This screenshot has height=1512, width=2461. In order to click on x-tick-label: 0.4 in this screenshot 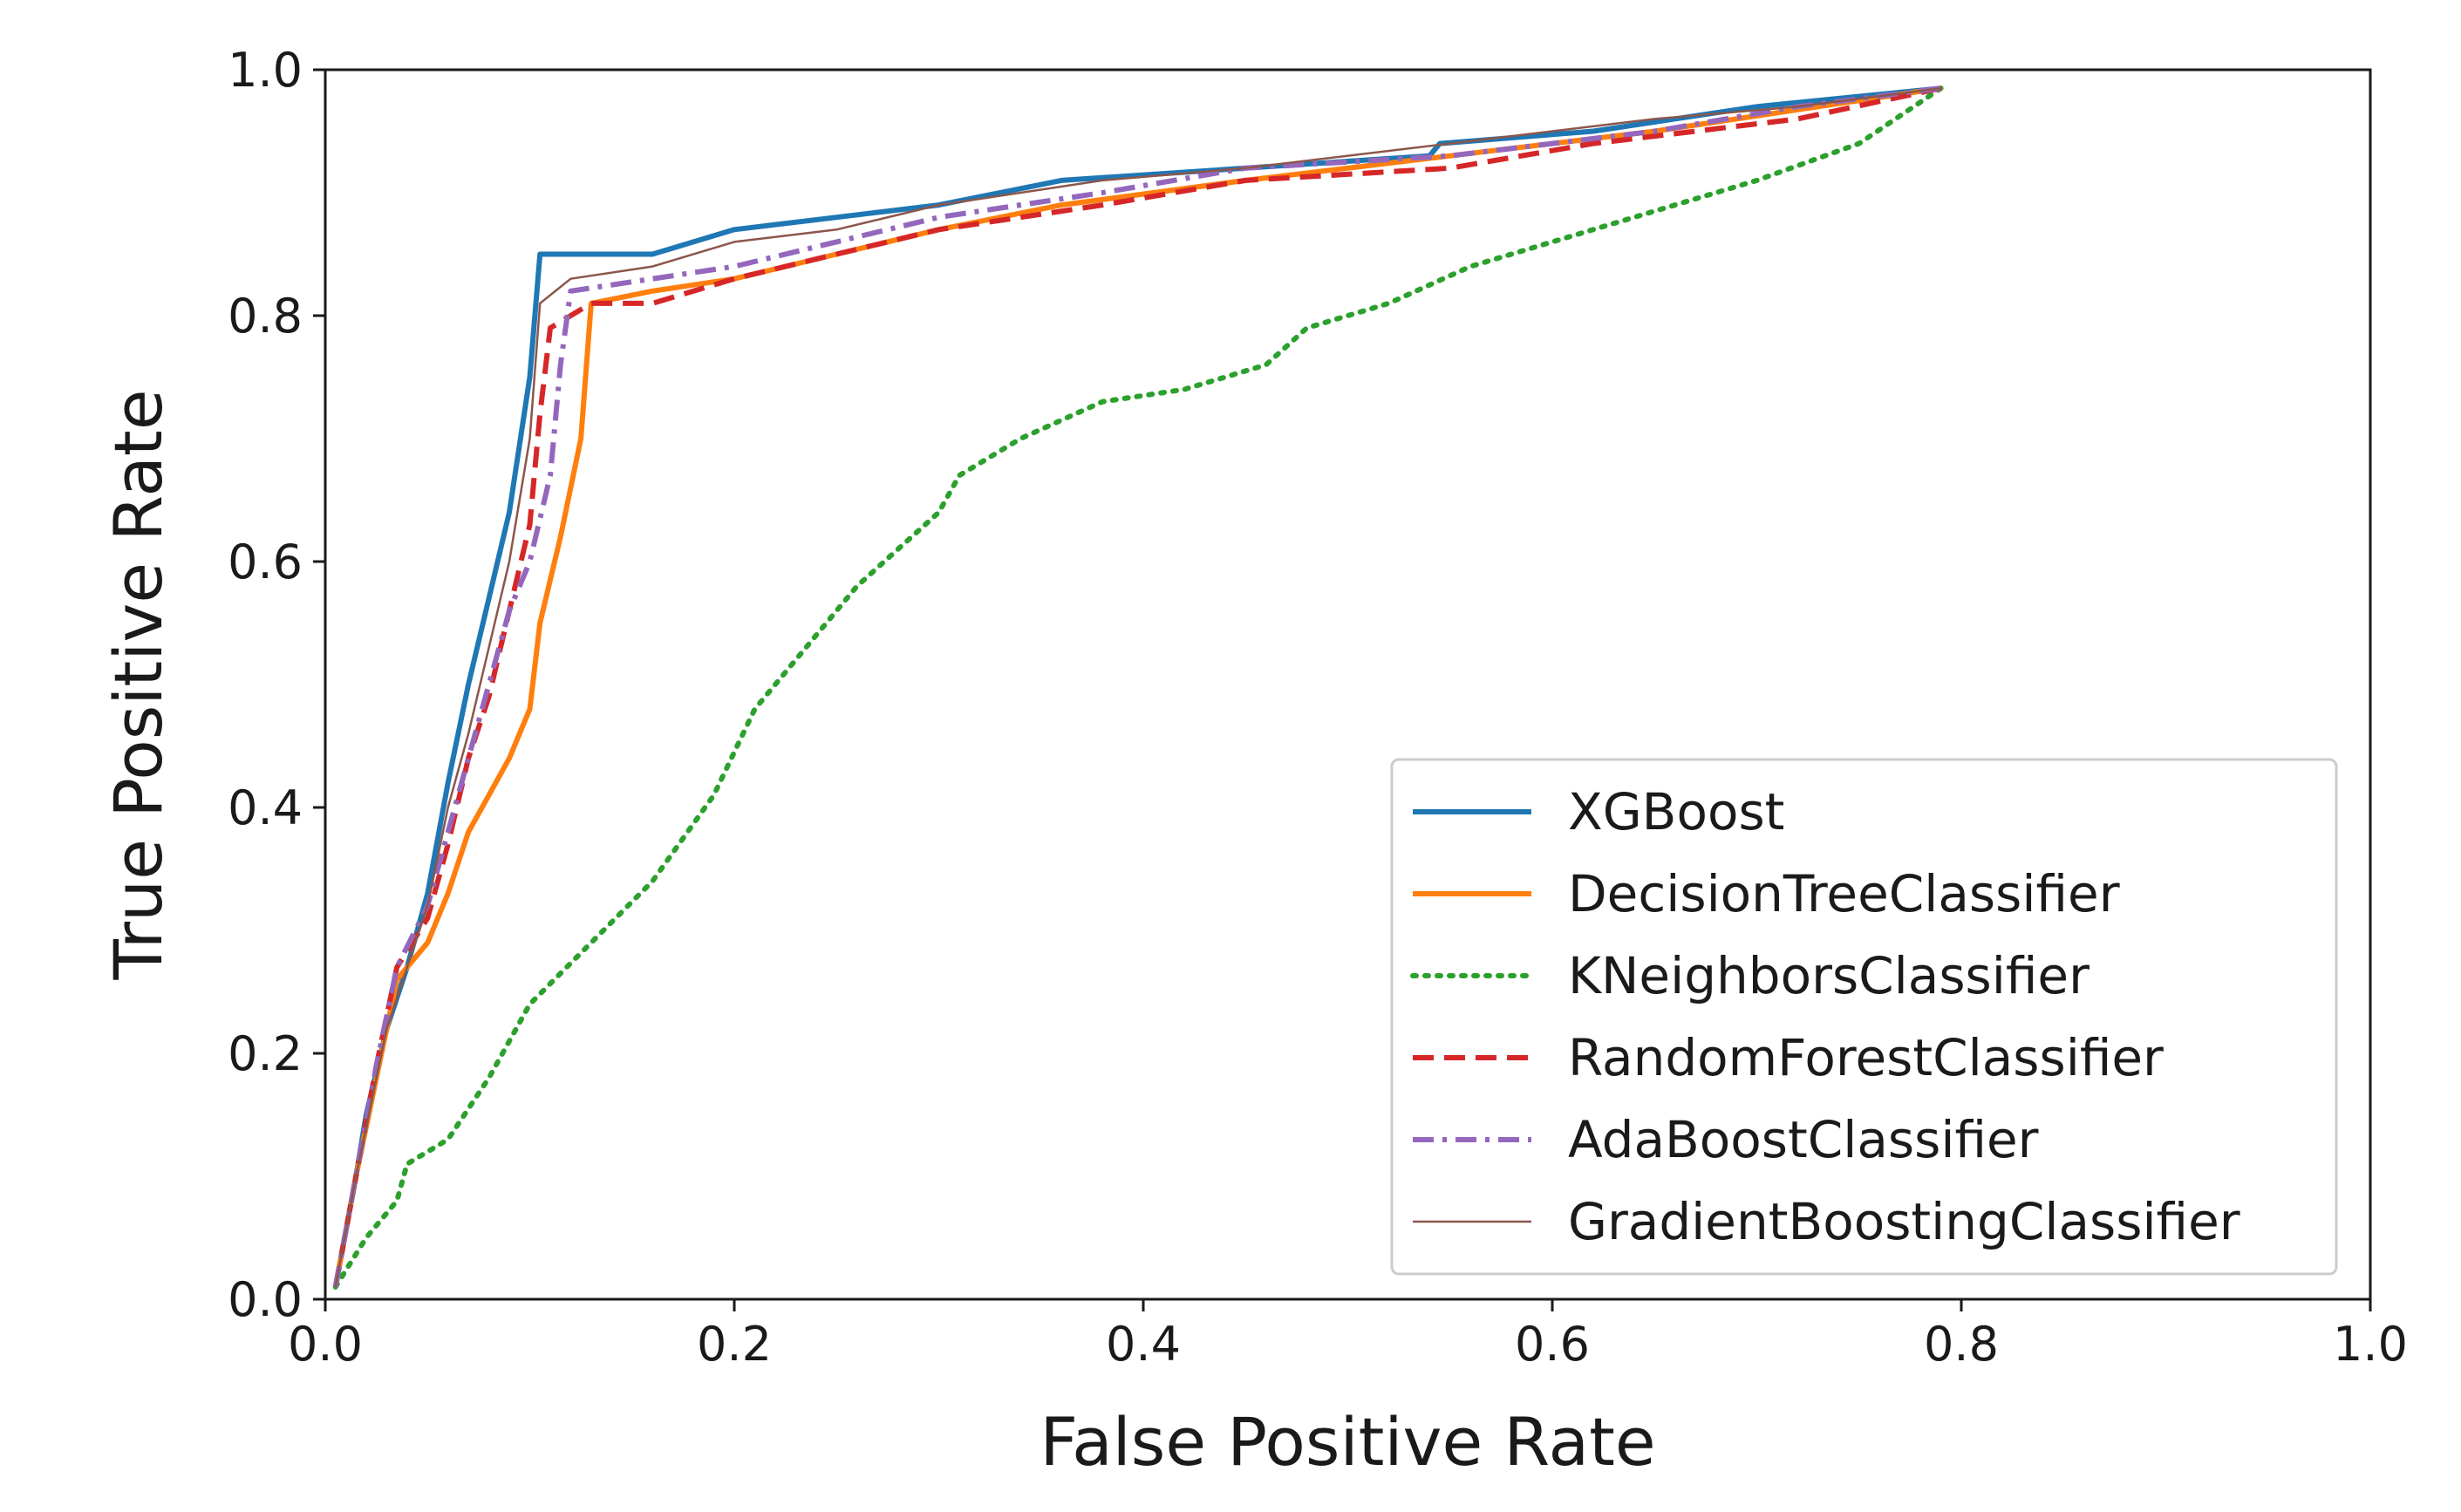, I will do `click(1143, 1344)`.